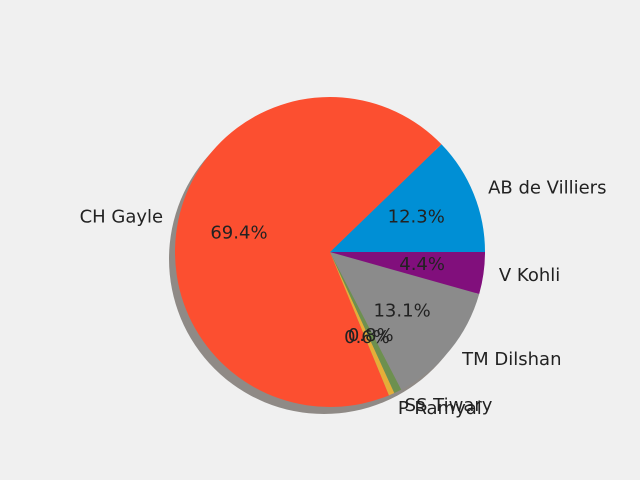  What do you see at coordinates (371, 335) in the screenshot?
I see `pie-percent-label-ss-tiwary: 0.8%` at bounding box center [371, 335].